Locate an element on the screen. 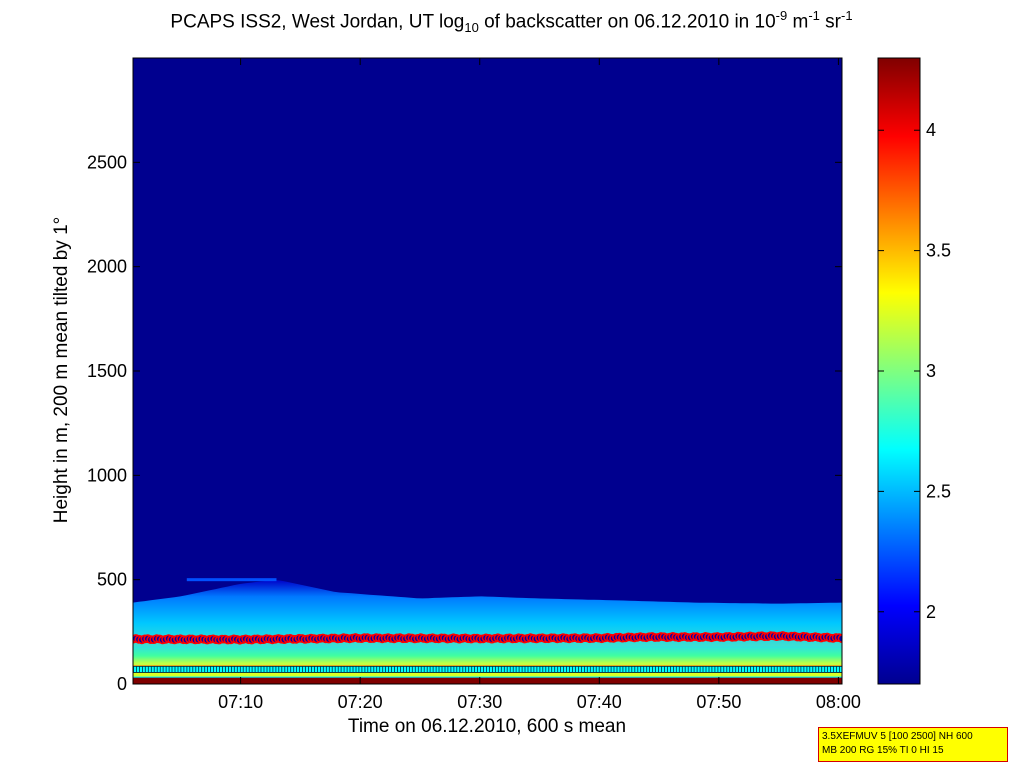 The height and width of the screenshot is (767, 1023). info-line-2: MB 200 RG 15% TI 0 HI 15 is located at coordinates (883, 750).